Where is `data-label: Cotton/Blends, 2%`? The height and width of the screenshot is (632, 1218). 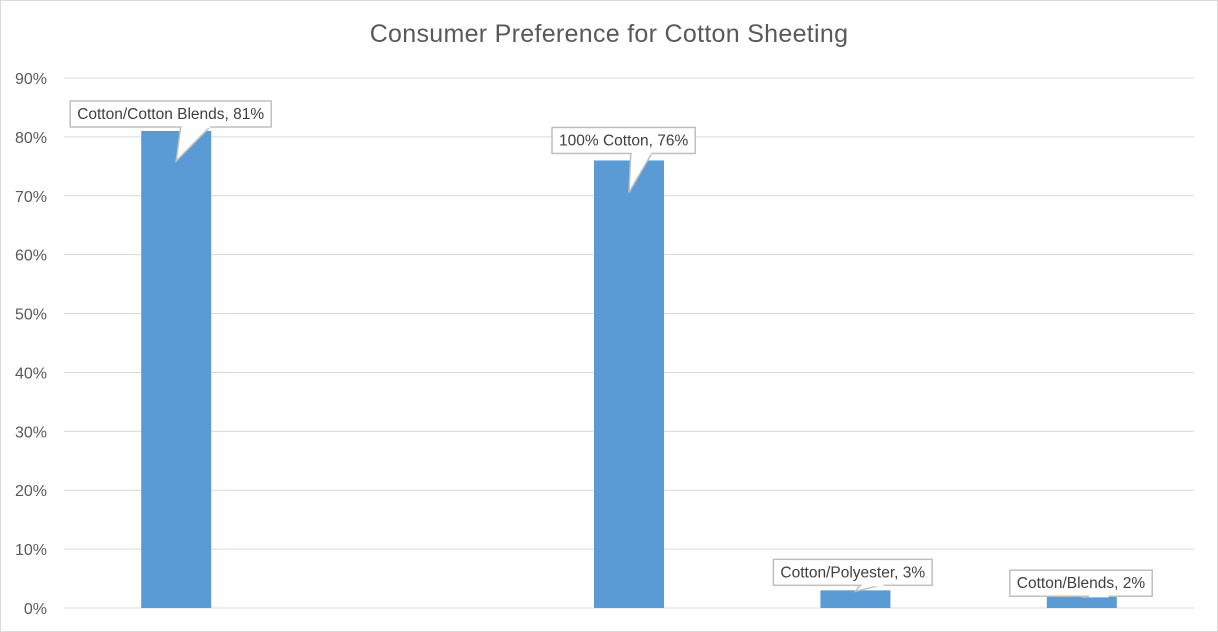 data-label: Cotton/Blends, 2% is located at coordinates (1081, 583).